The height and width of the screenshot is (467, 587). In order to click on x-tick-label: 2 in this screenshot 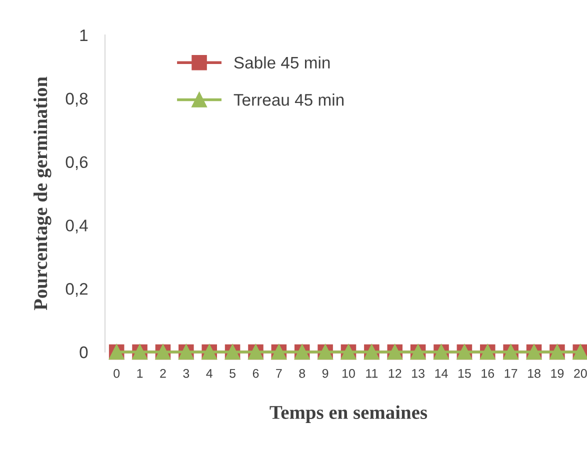, I will do `click(163, 373)`.